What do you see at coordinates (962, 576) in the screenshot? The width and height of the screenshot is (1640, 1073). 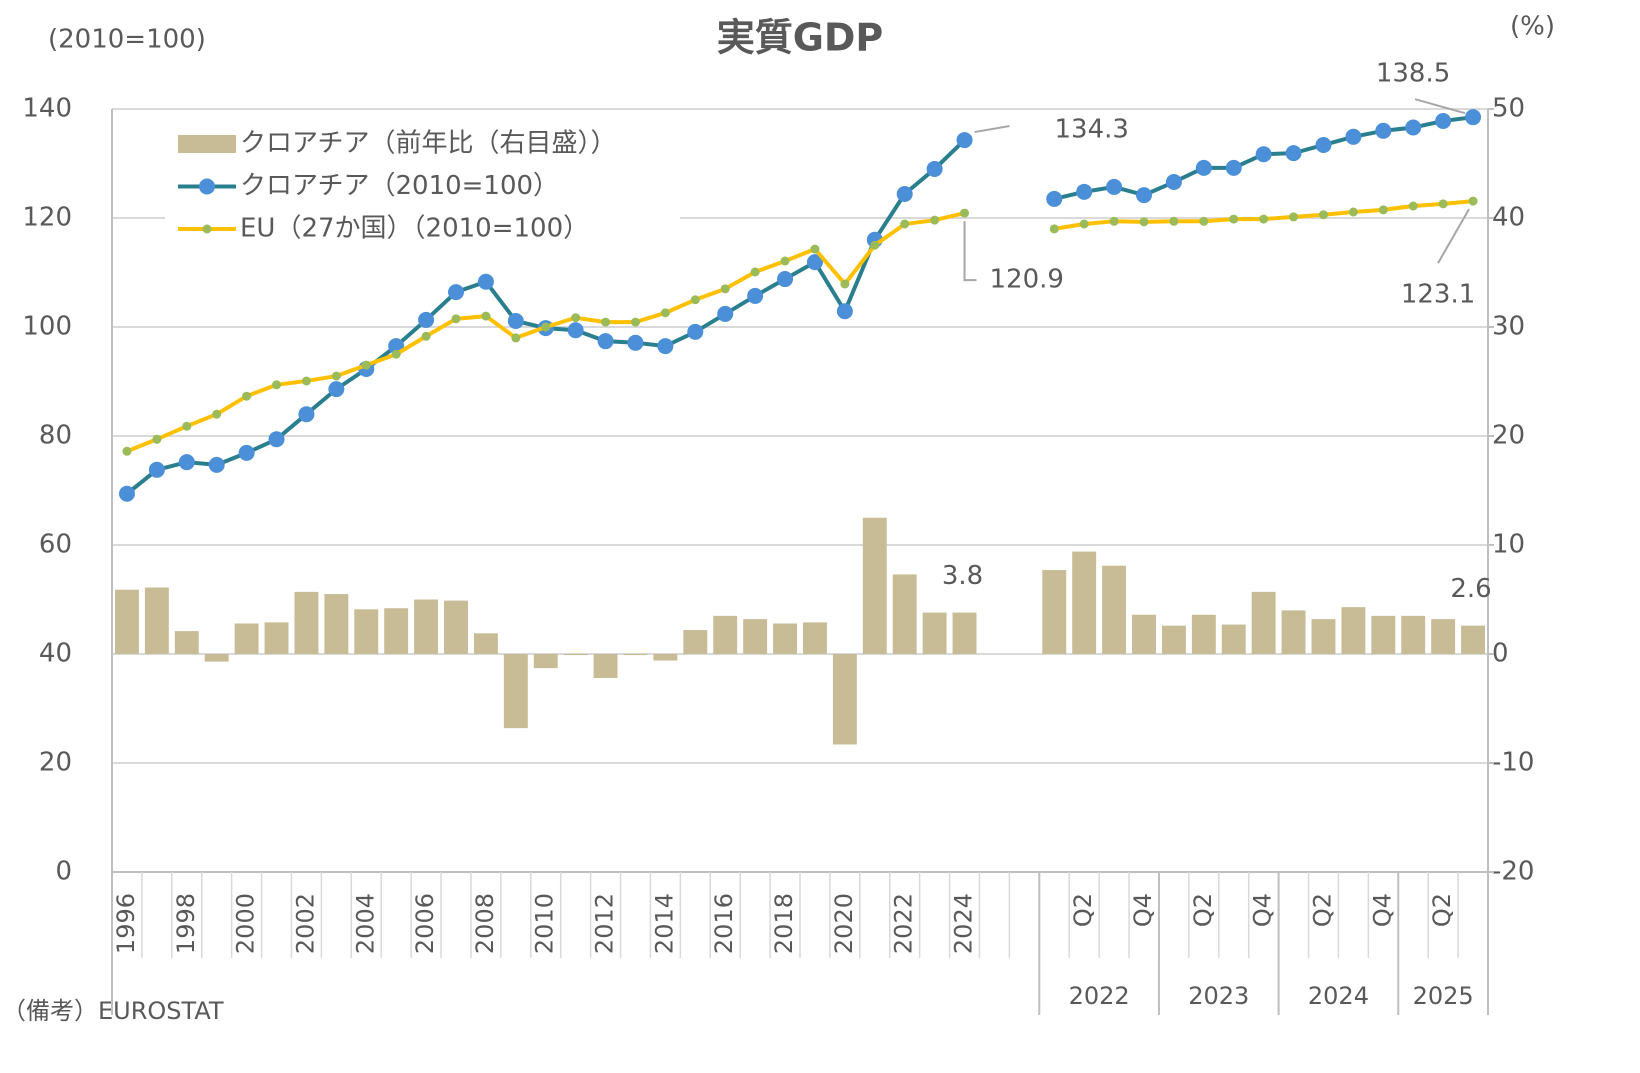 I see `bar-value-label: 3.8` at bounding box center [962, 576].